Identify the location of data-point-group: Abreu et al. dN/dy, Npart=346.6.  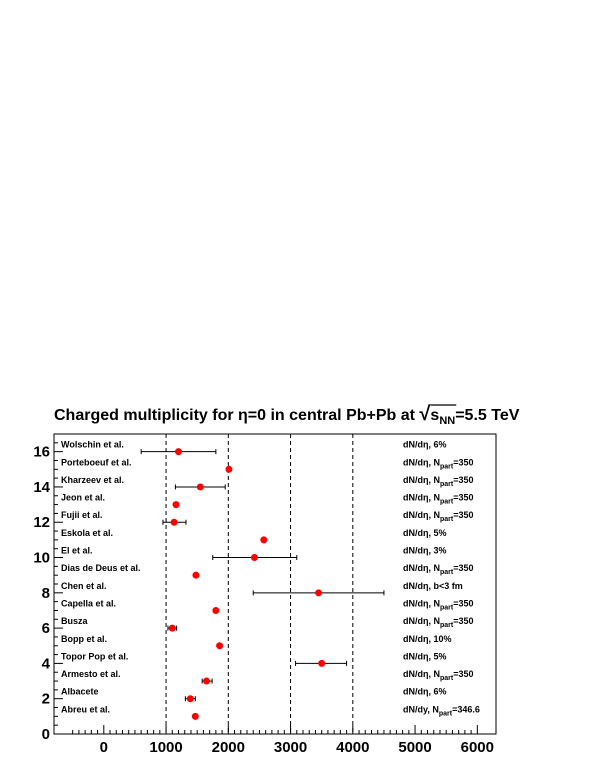
(270, 712).